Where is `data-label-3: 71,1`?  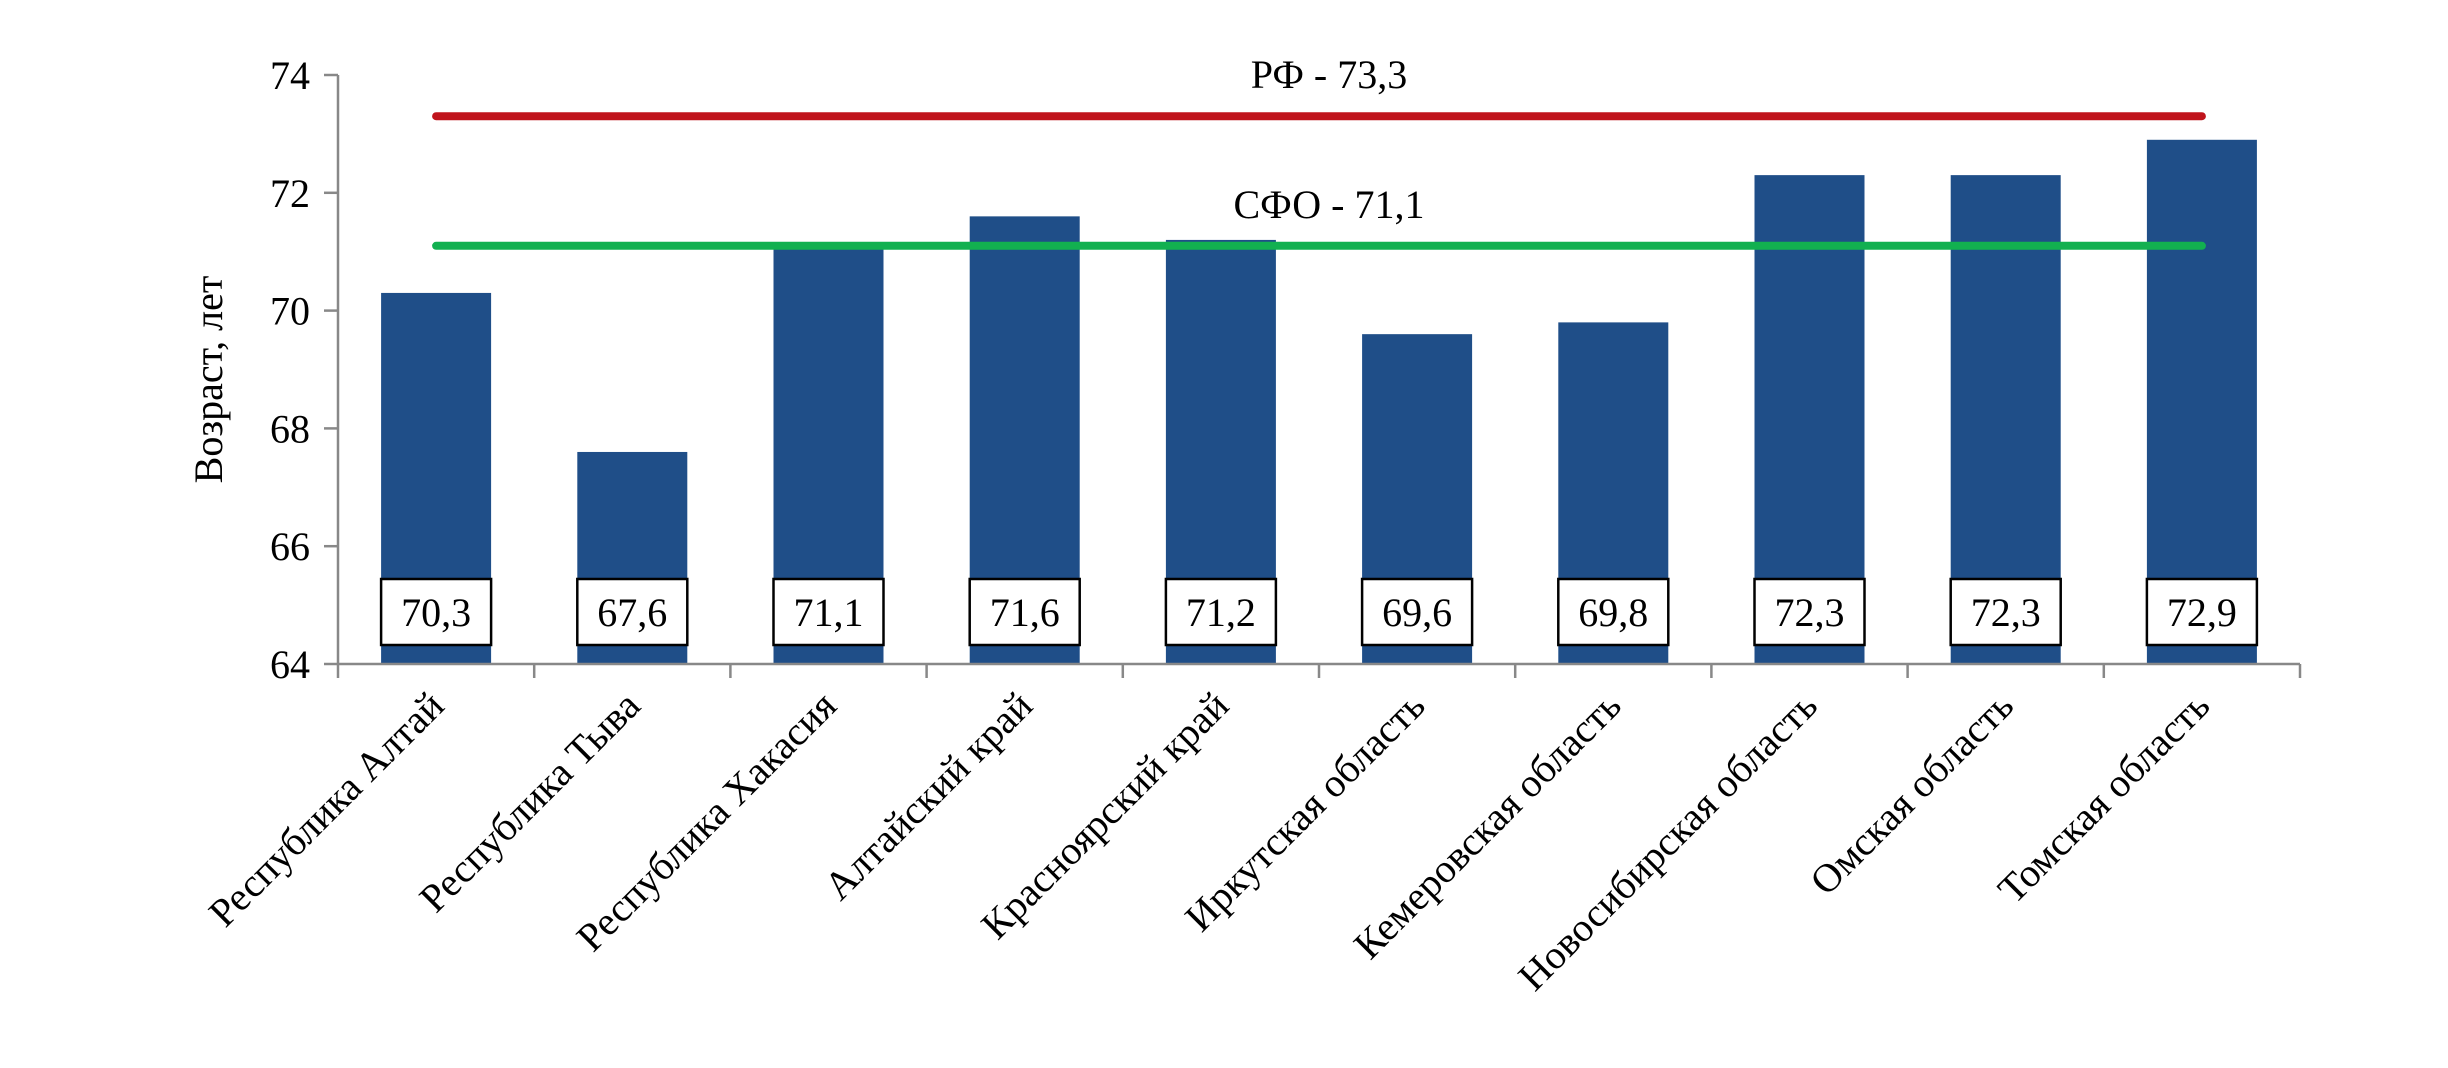
data-label-3: 71,1 is located at coordinates (829, 612).